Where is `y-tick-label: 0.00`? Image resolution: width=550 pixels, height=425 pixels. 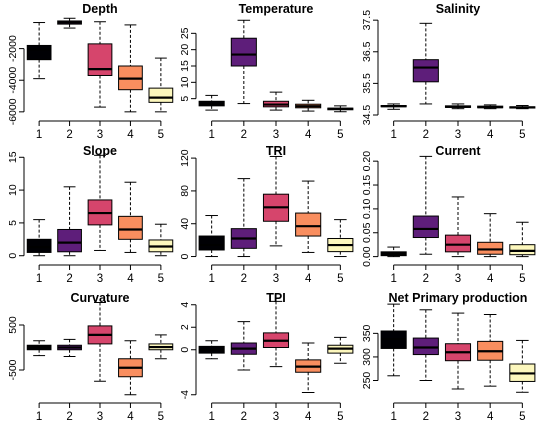
y-tick-label: 0.00 is located at coordinates (367, 256).